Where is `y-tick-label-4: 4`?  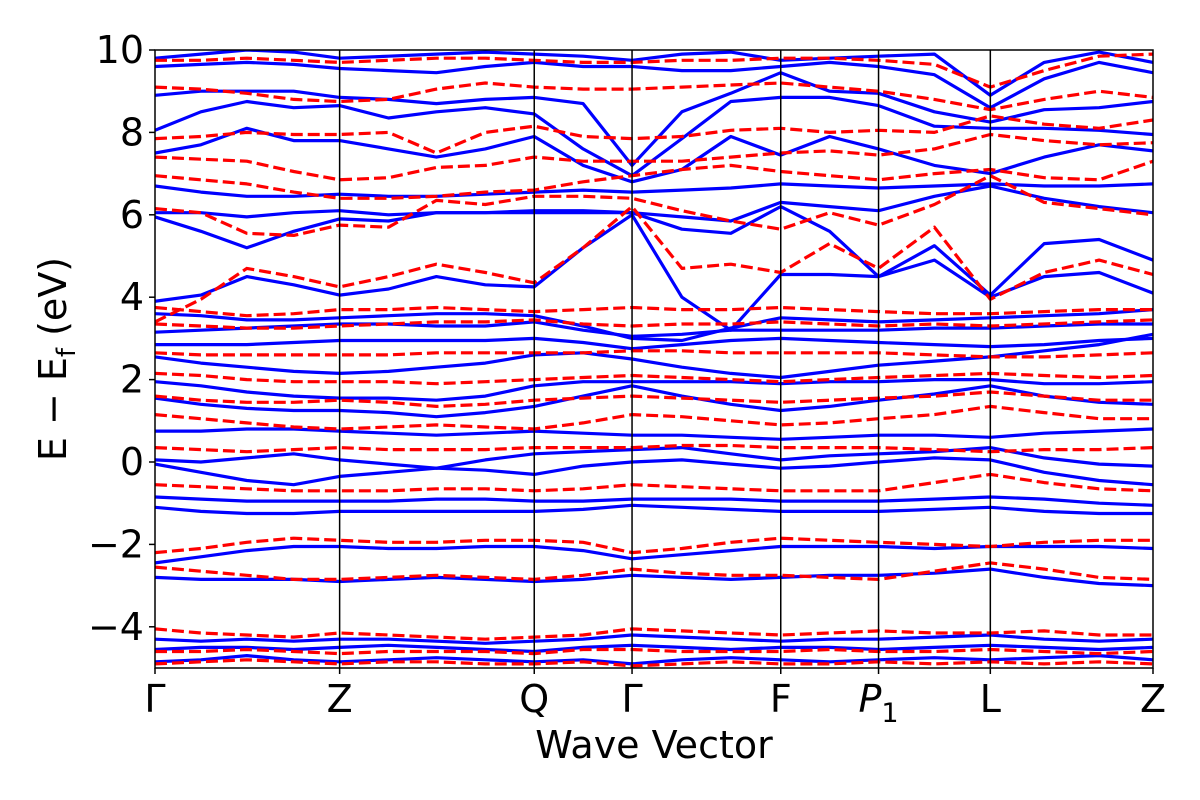 y-tick-label-4: 4 is located at coordinates (132, 297).